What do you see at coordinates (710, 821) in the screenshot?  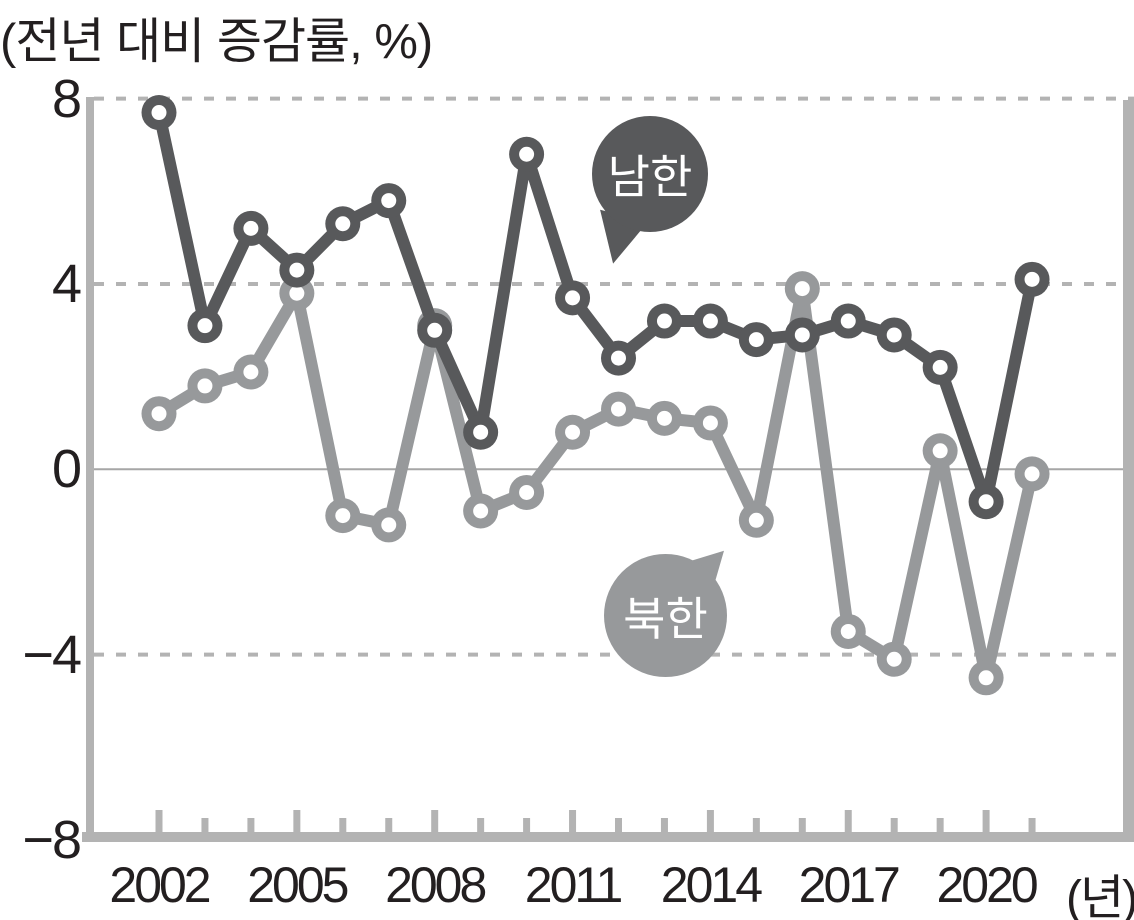 I see `x-tick-2014` at bounding box center [710, 821].